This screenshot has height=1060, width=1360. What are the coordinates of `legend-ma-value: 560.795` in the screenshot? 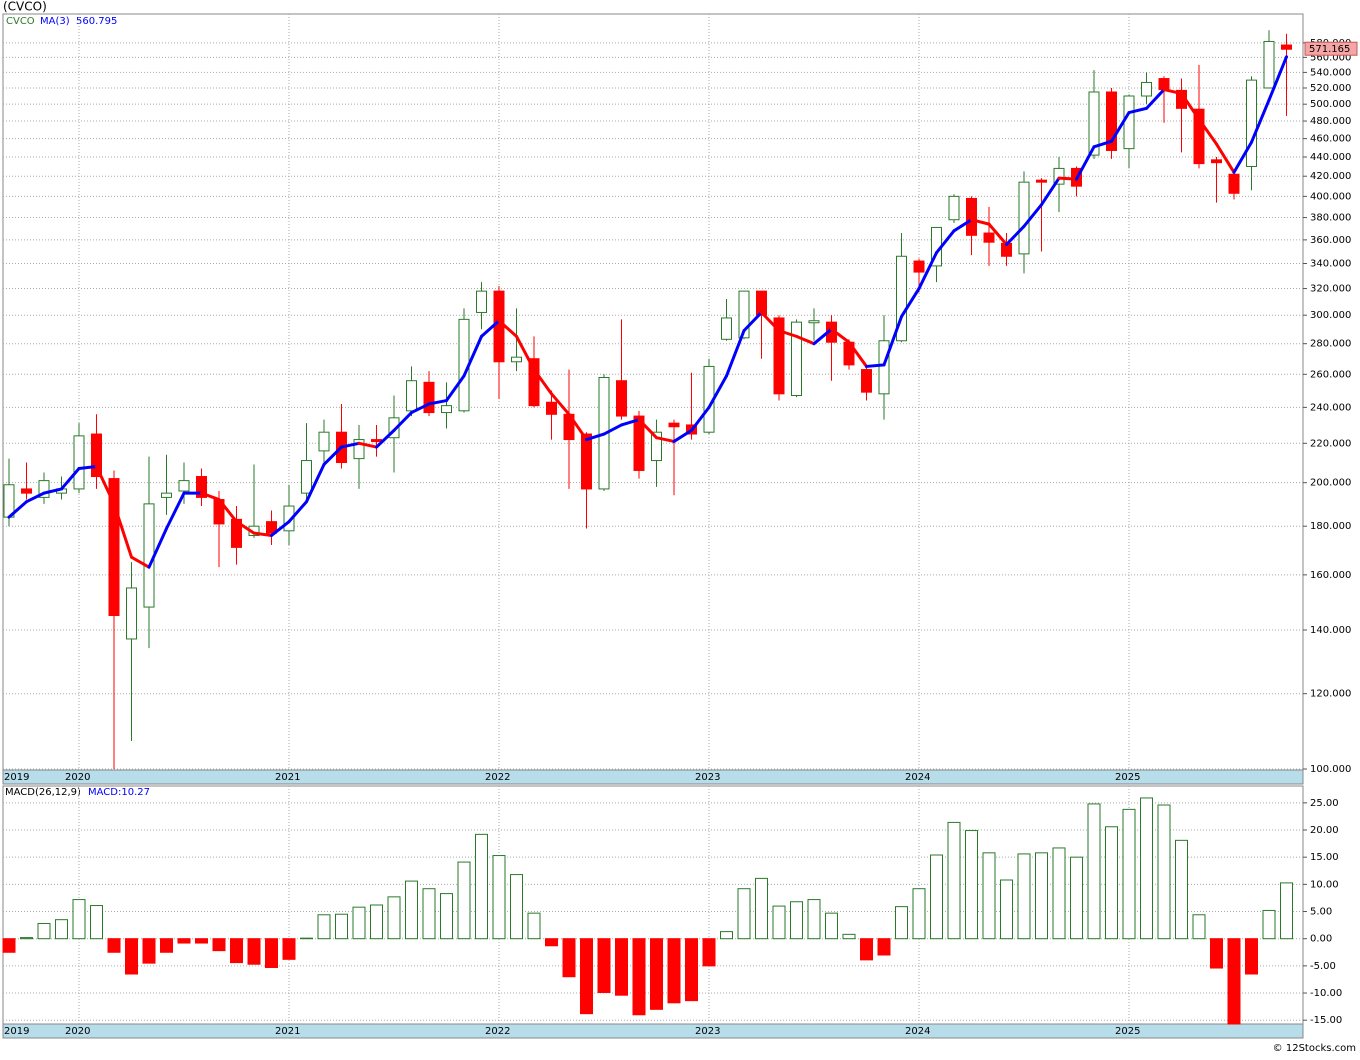 It's located at (96, 21).